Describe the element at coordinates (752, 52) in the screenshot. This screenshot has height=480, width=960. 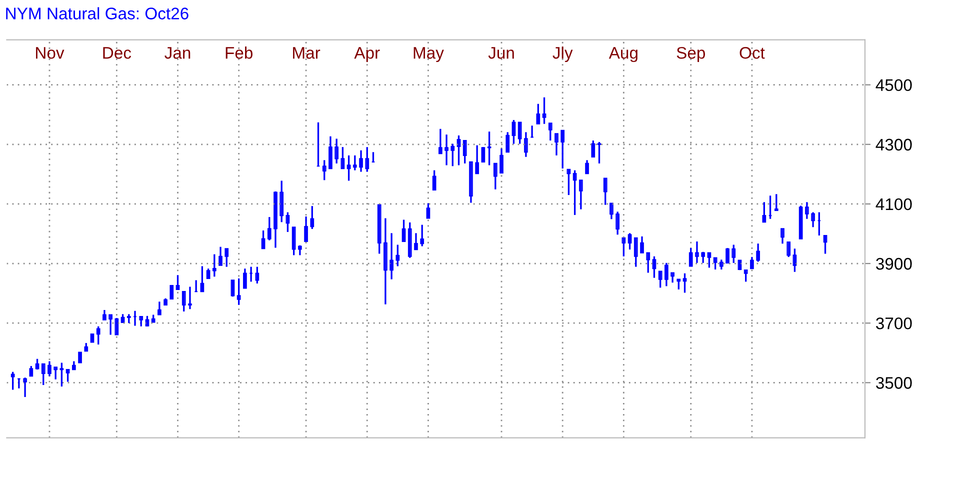
I see `x-tick-label: Oct` at that location.